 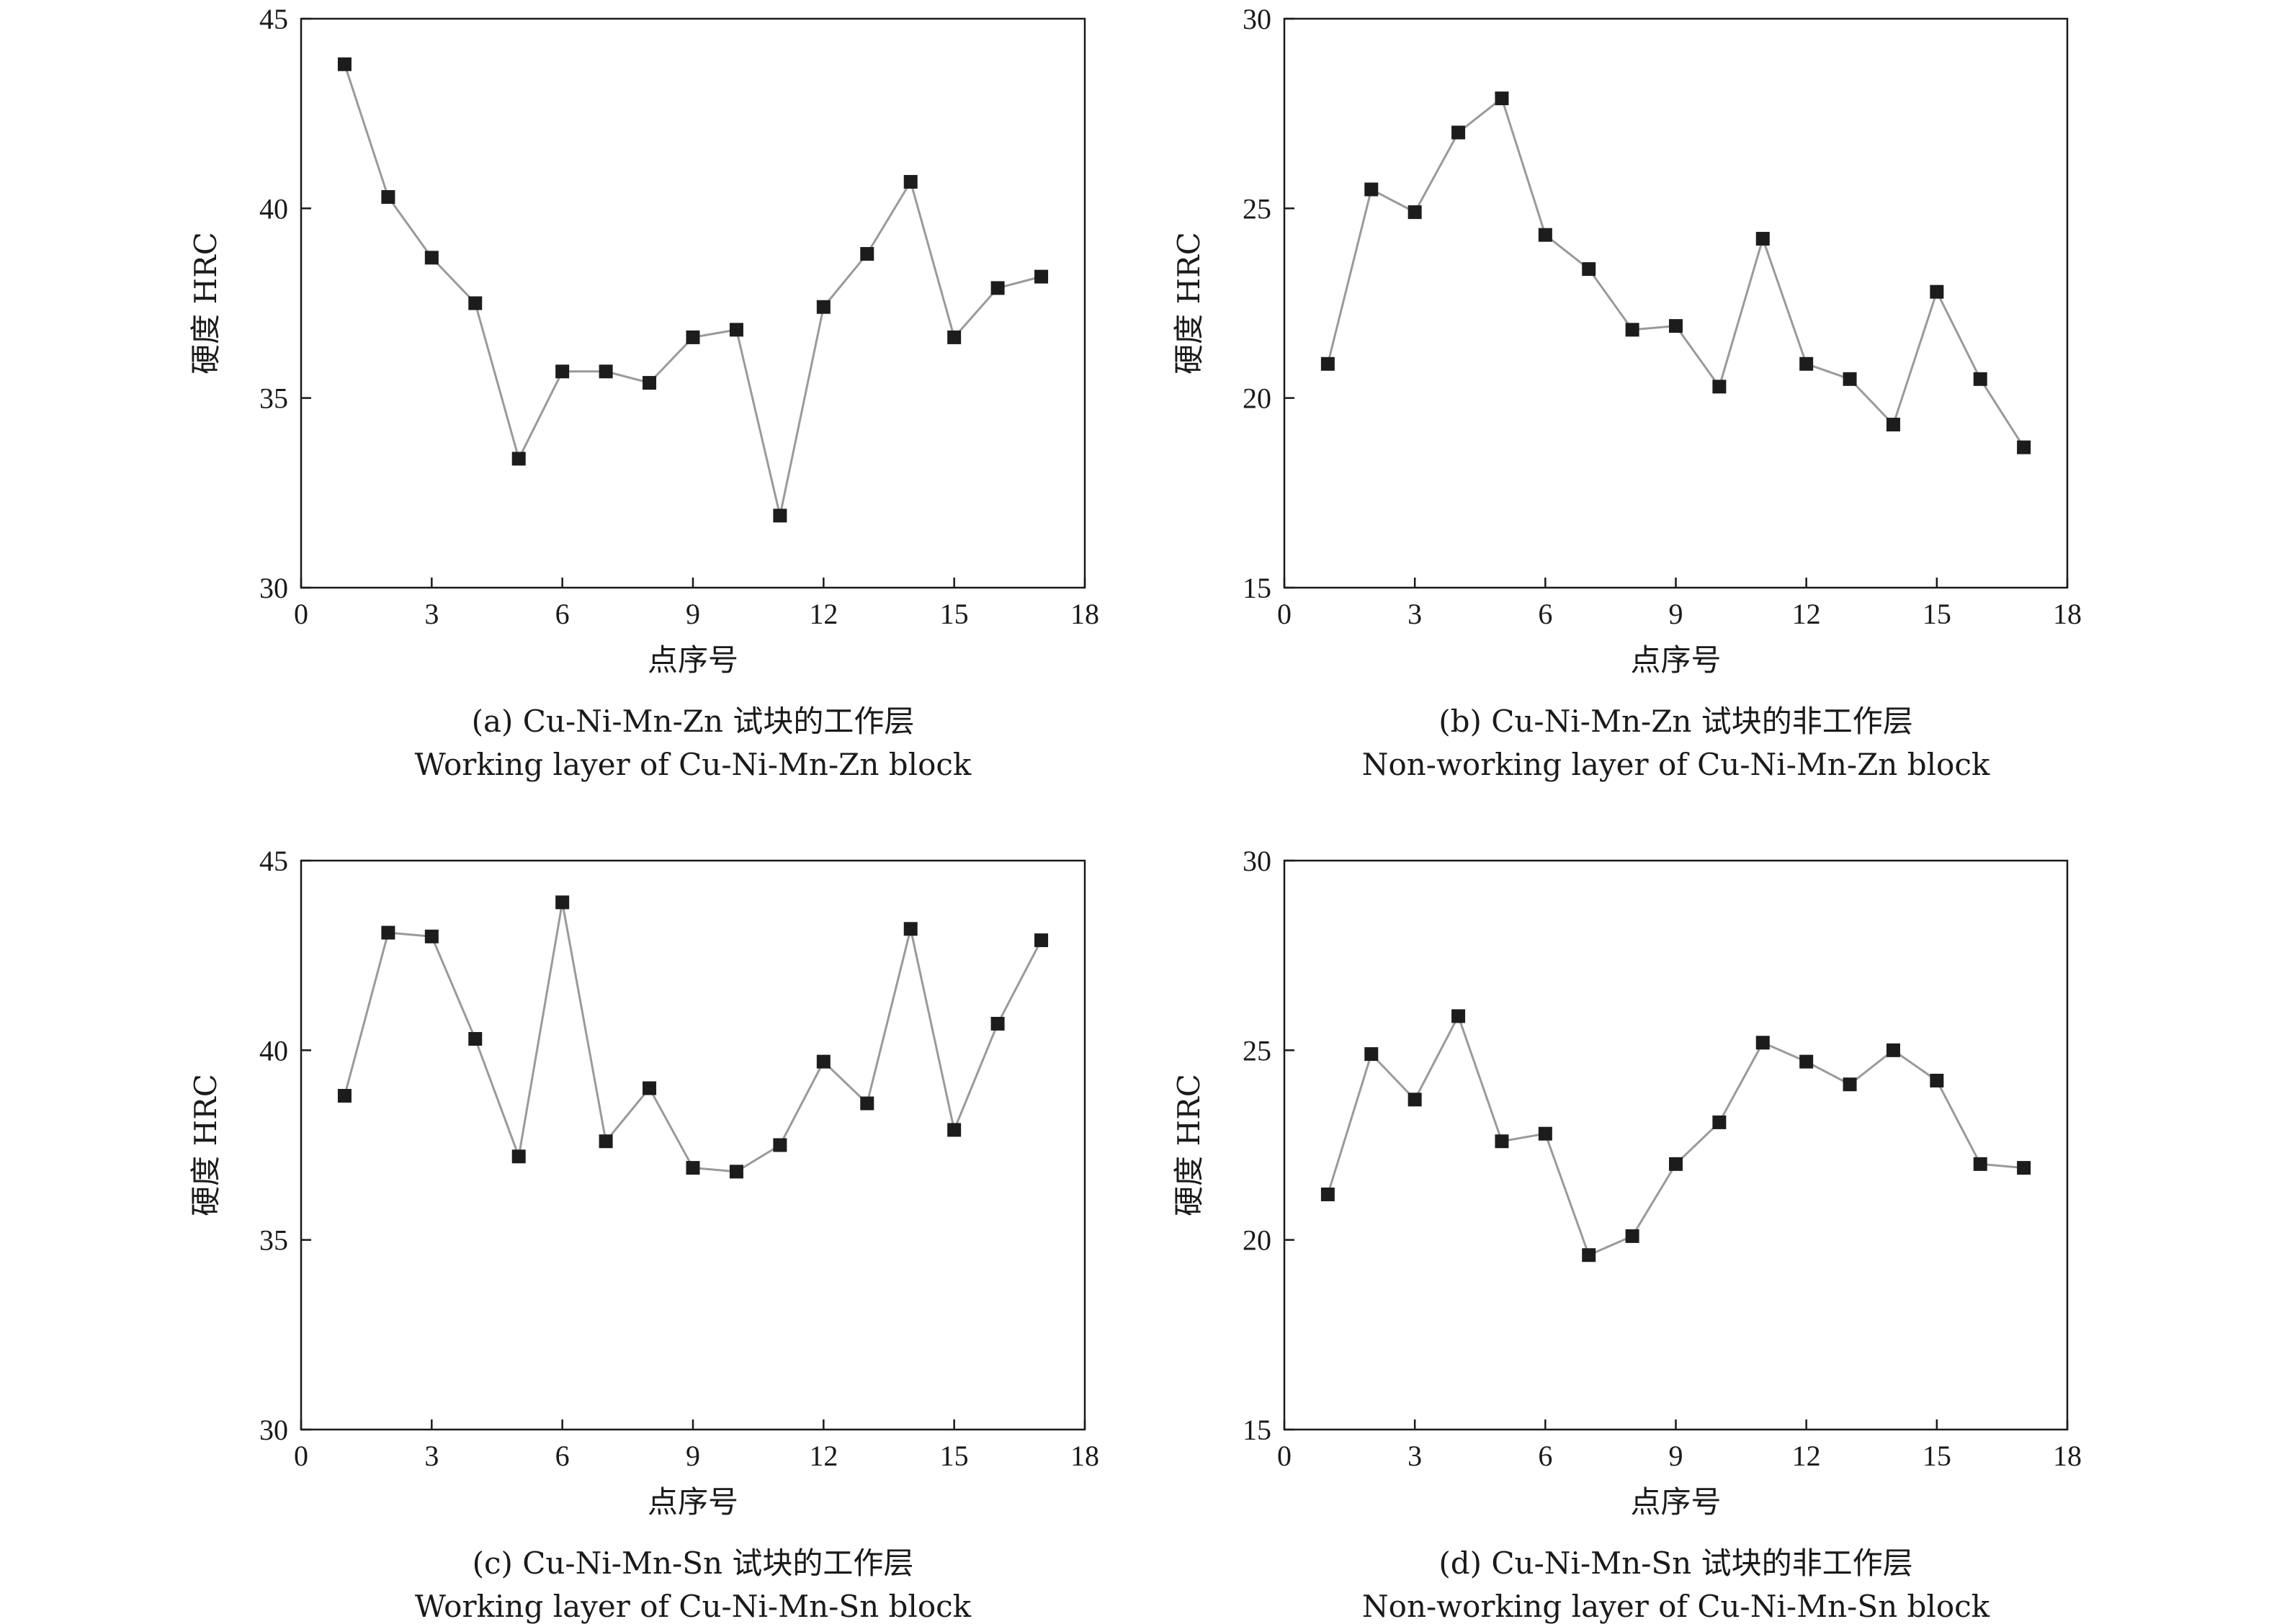 I want to click on x-tick-label-a: 0, so click(x=301, y=614).